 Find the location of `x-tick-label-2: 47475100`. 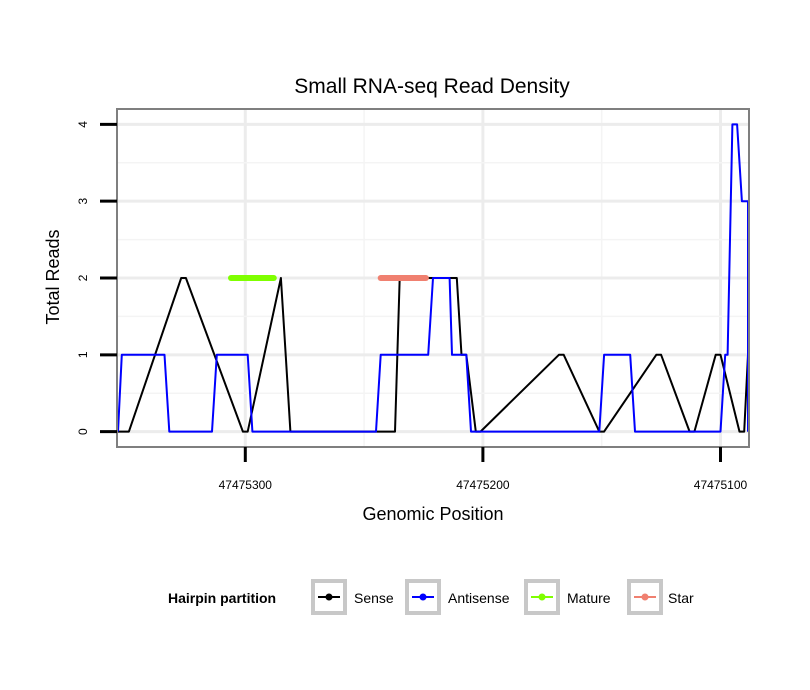

x-tick-label-2: 47475100 is located at coordinates (721, 485).